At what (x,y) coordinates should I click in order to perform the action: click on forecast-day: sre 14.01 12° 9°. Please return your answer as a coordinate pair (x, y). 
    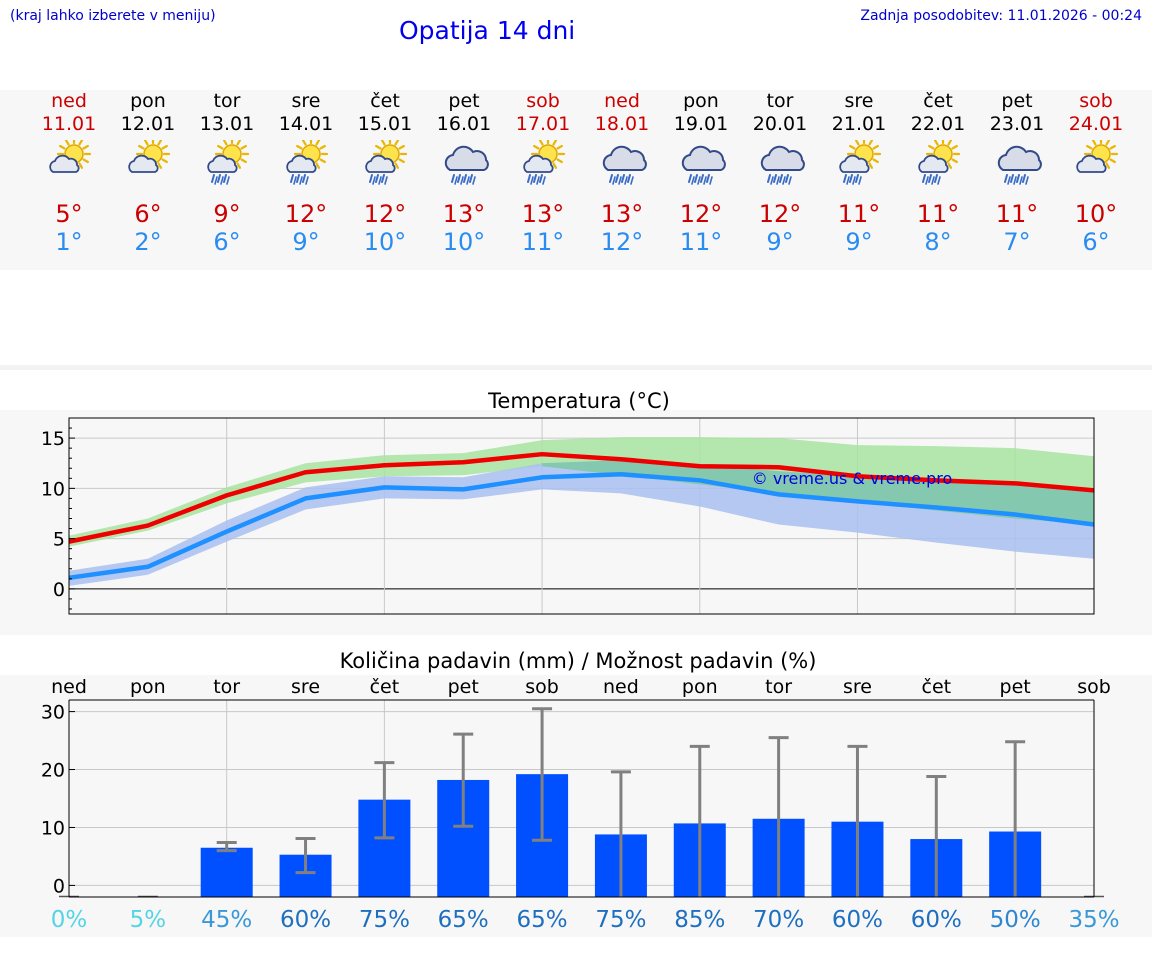
    Looking at the image, I should click on (306, 173).